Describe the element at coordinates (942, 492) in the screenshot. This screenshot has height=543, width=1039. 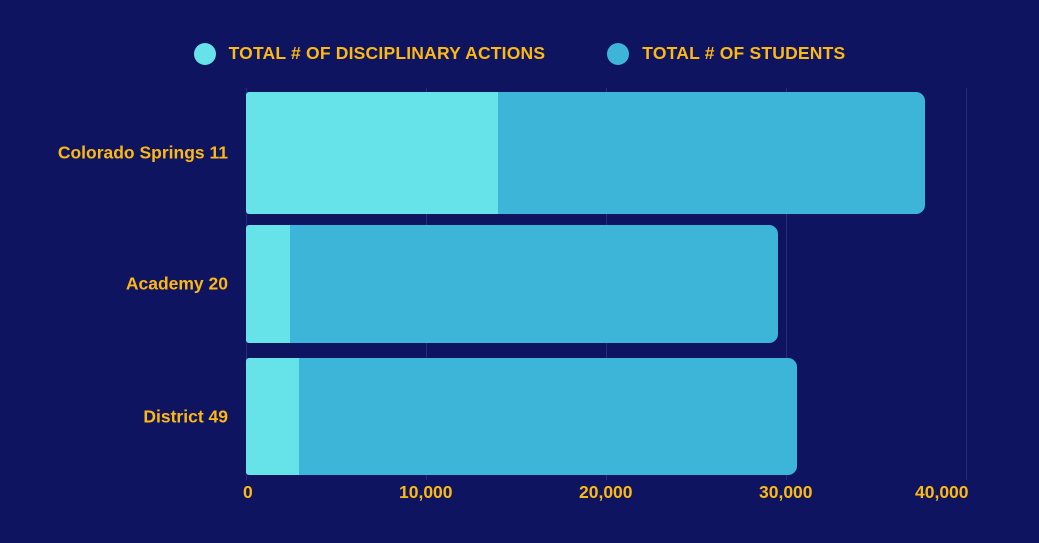
I see `x-tick-label: 40,000` at that location.